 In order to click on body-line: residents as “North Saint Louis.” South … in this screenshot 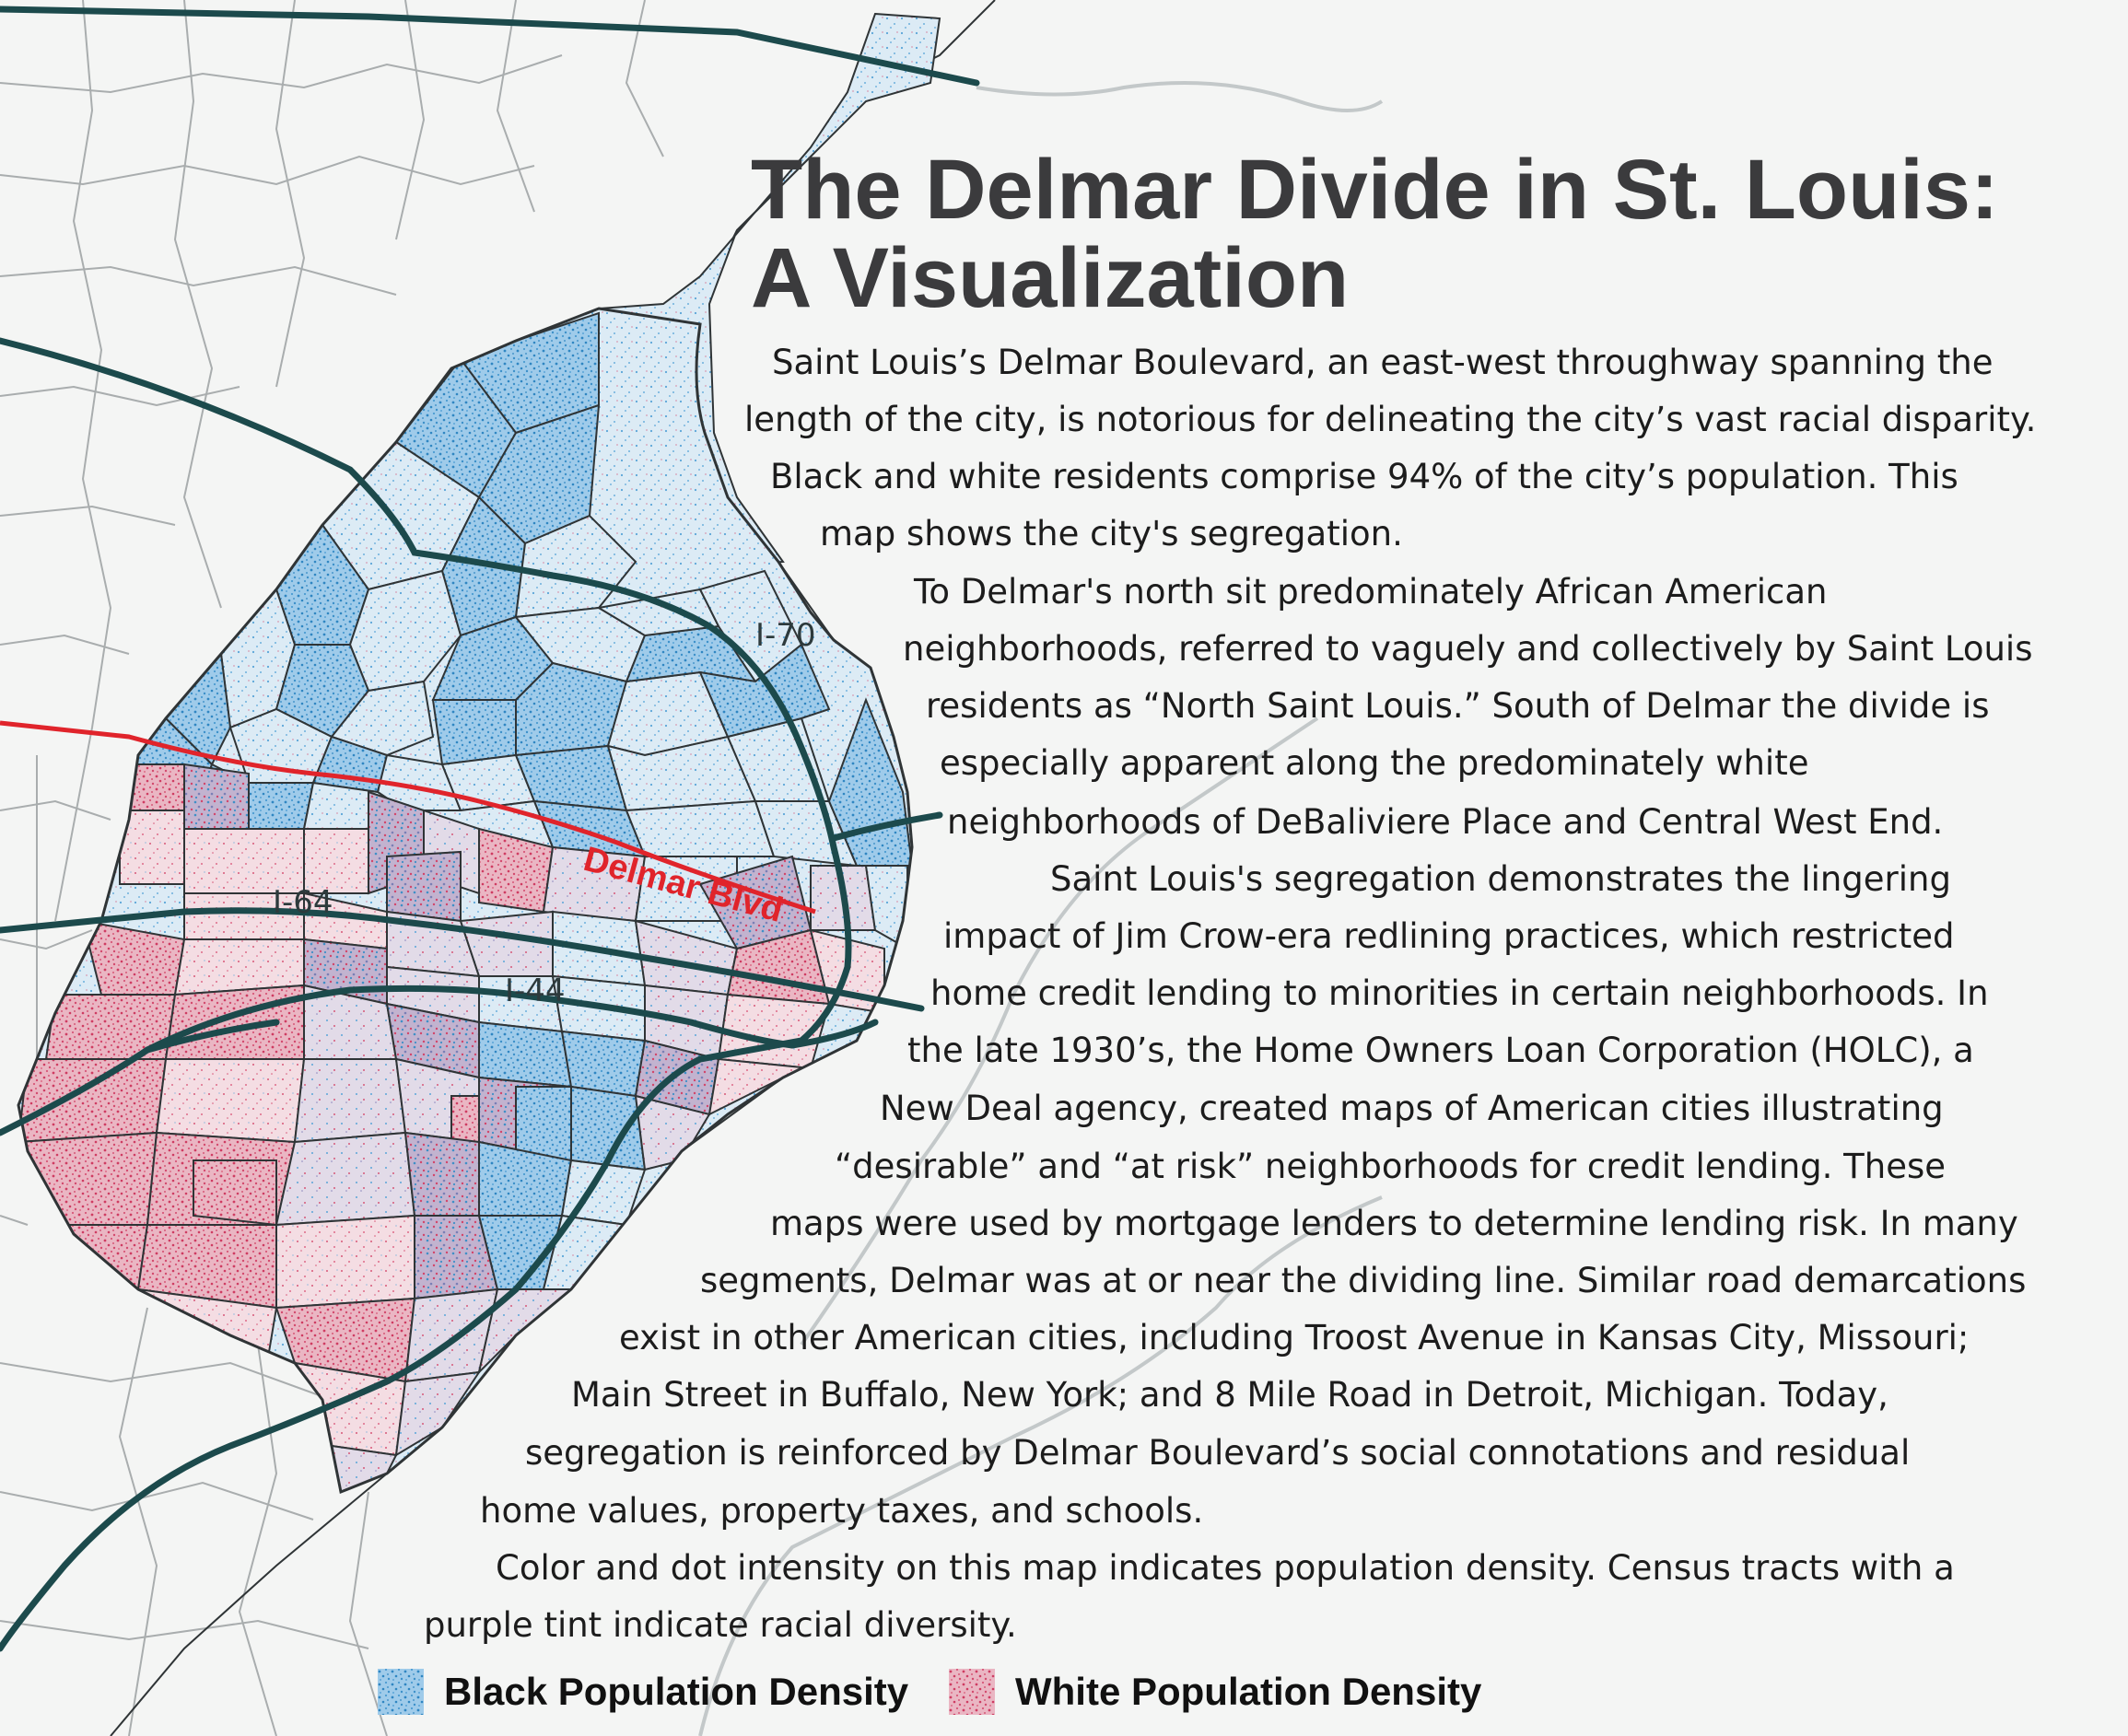, I will do `click(1458, 706)`.